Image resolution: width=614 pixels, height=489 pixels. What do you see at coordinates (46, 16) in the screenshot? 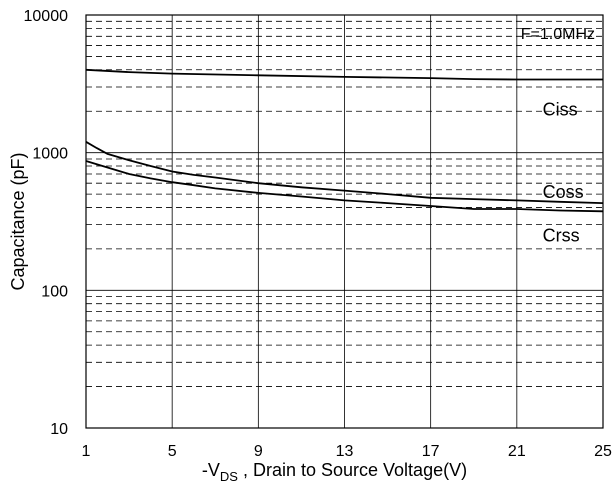
I see `y-tick-label: 10000` at bounding box center [46, 16].